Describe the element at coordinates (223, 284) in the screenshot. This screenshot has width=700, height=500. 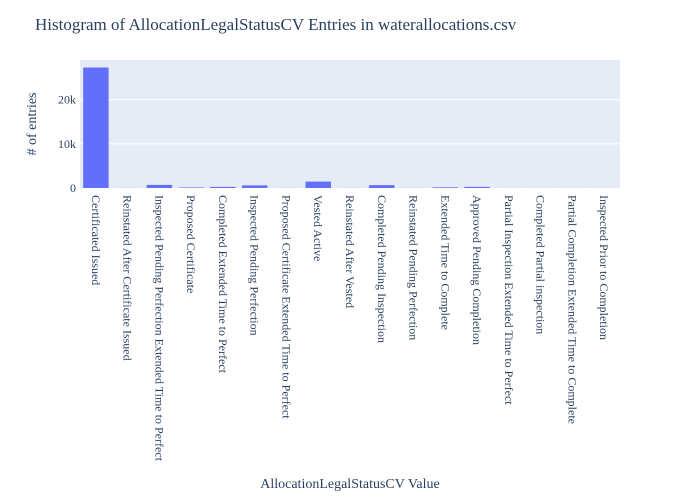
I see `x-tick-label: Completed Extended Time to Perfect` at that location.